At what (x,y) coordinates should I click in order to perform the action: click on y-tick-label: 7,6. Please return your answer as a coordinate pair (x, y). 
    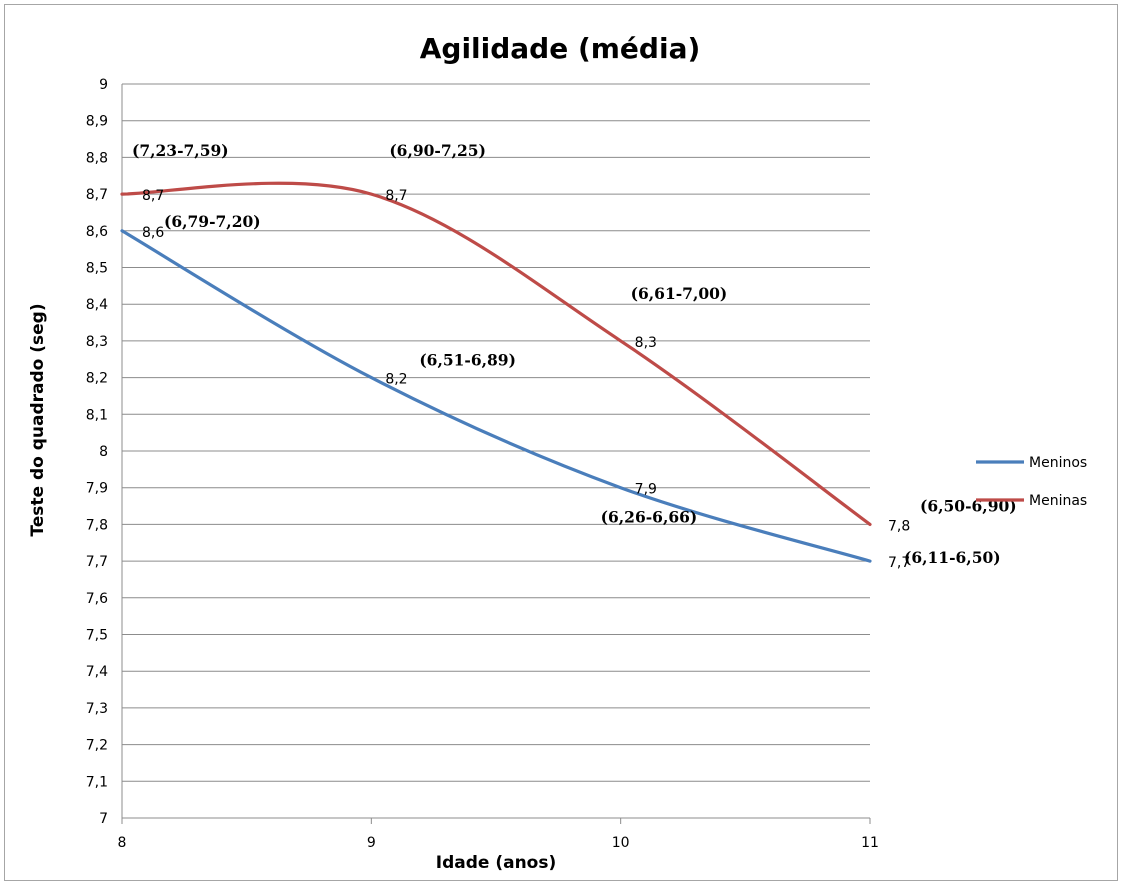
    Looking at the image, I should click on (97, 599).